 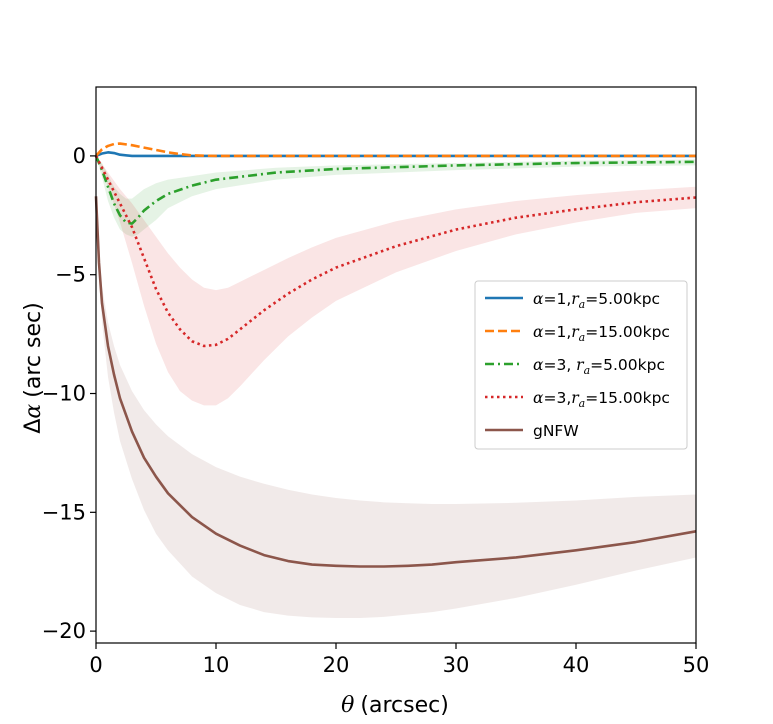 I want to click on legend-label-3: α=3, ra=5.00kpc, so click(x=599, y=366).